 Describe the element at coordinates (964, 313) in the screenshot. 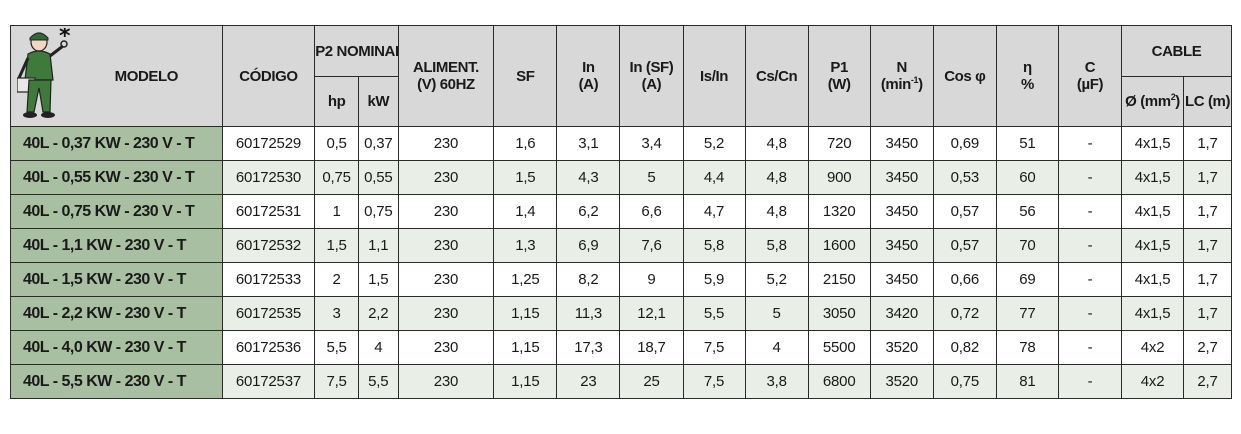

I see `cell-cos-phi: 0,72` at that location.